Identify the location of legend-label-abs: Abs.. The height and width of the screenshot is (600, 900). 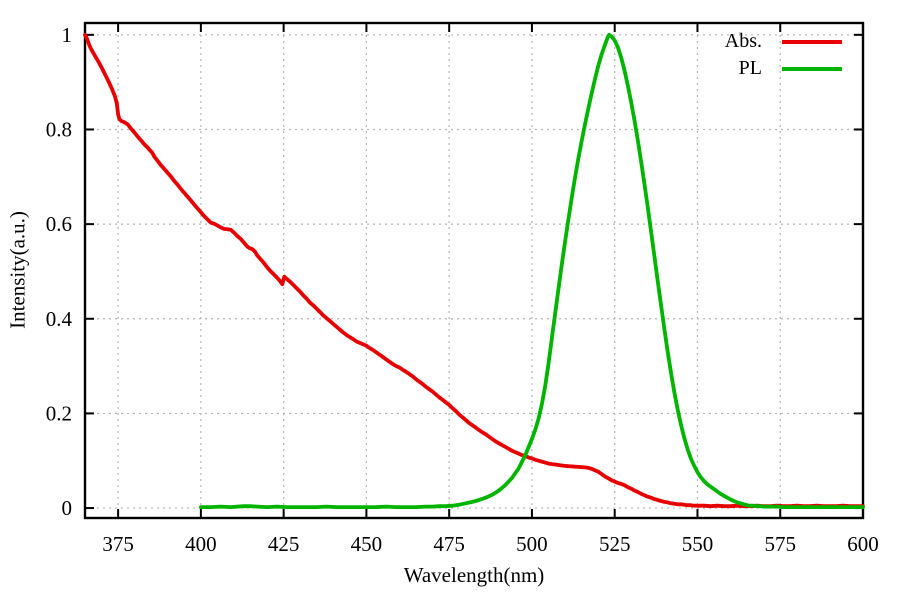
(743, 41).